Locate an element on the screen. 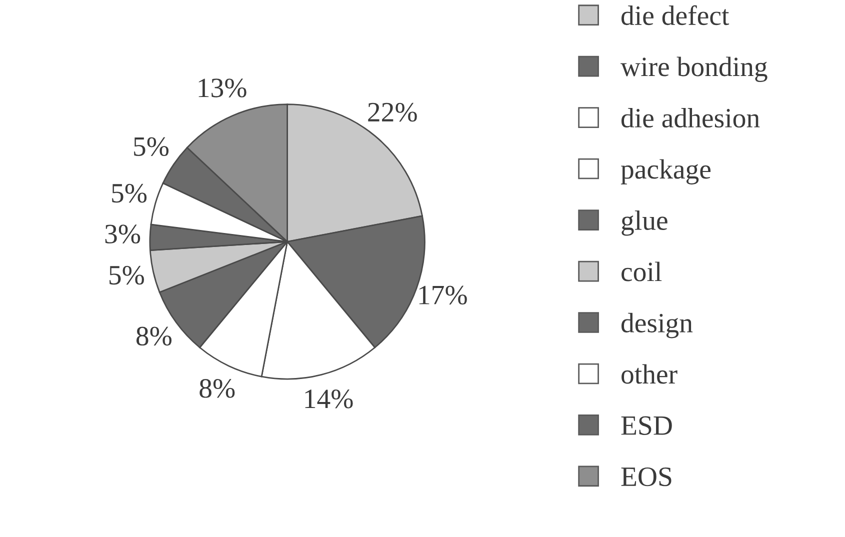  legend-label: die adhesion is located at coordinates (690, 118).